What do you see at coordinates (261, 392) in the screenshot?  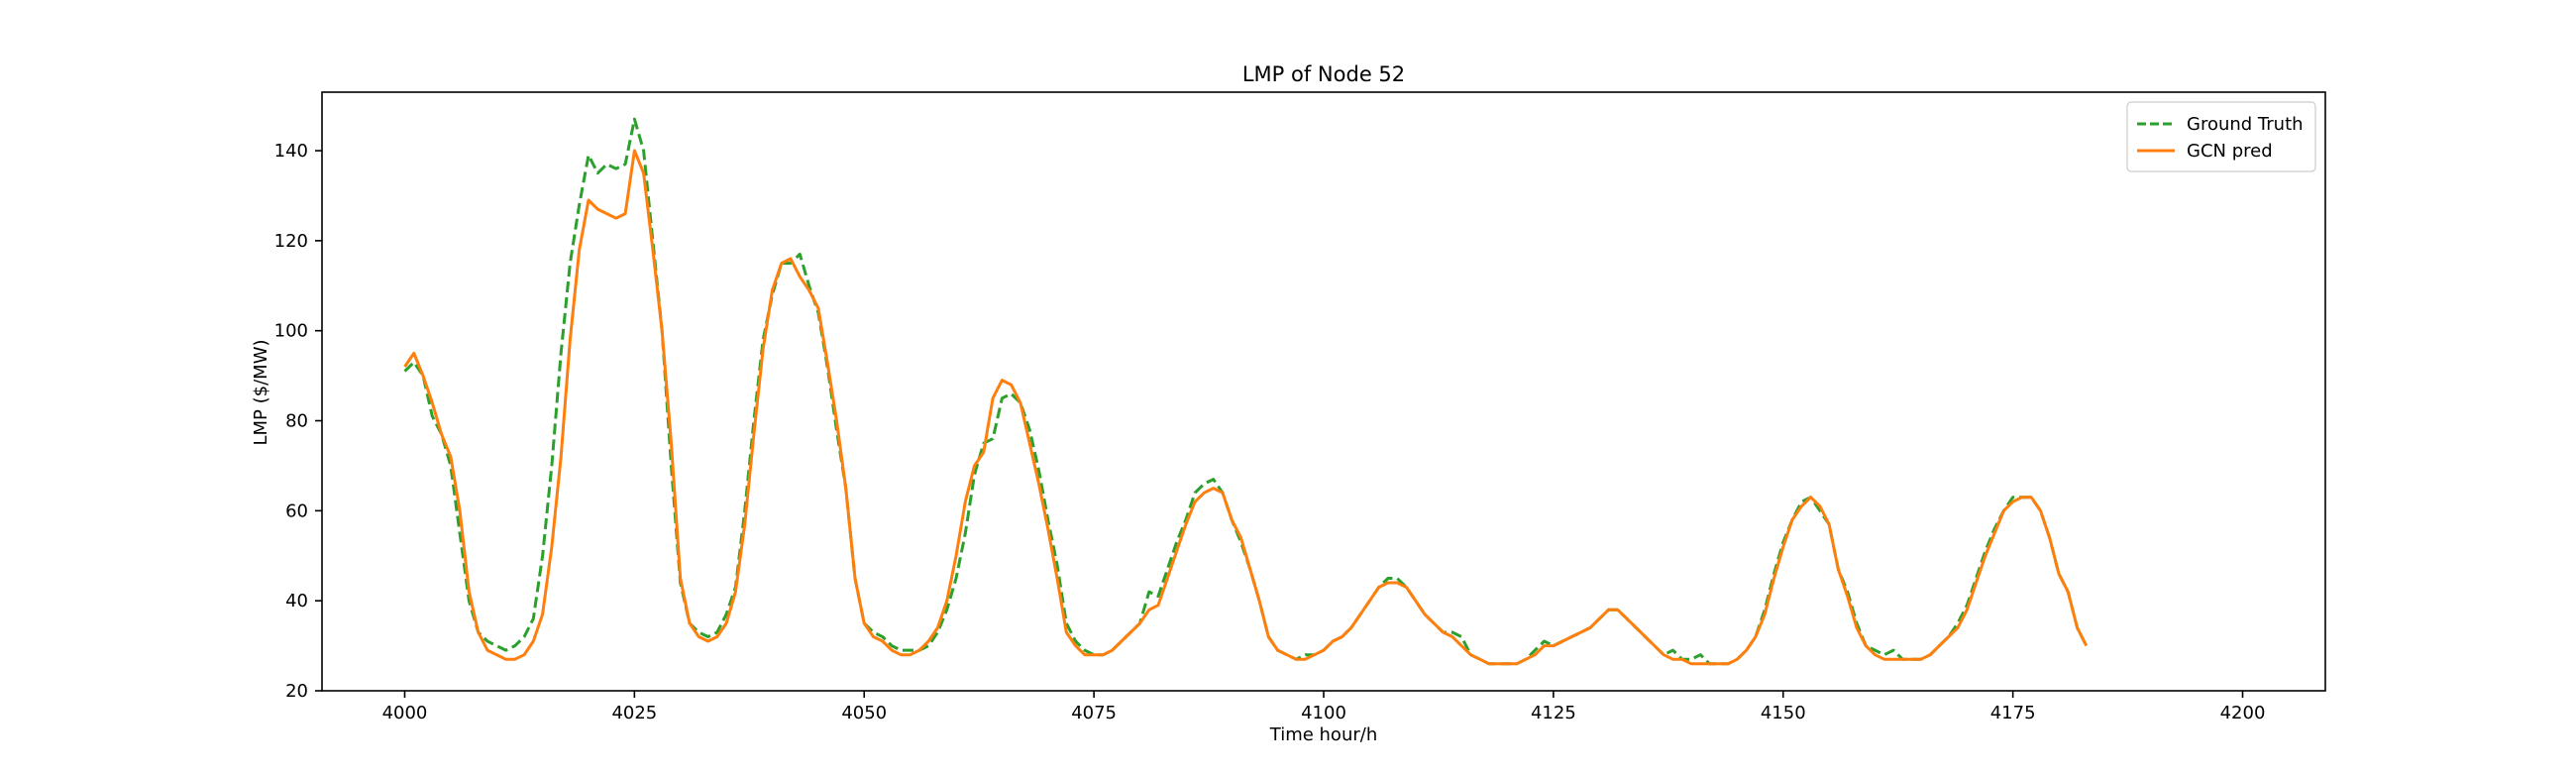 I see `y-axis-label: LMP ($/MW)` at bounding box center [261, 392].